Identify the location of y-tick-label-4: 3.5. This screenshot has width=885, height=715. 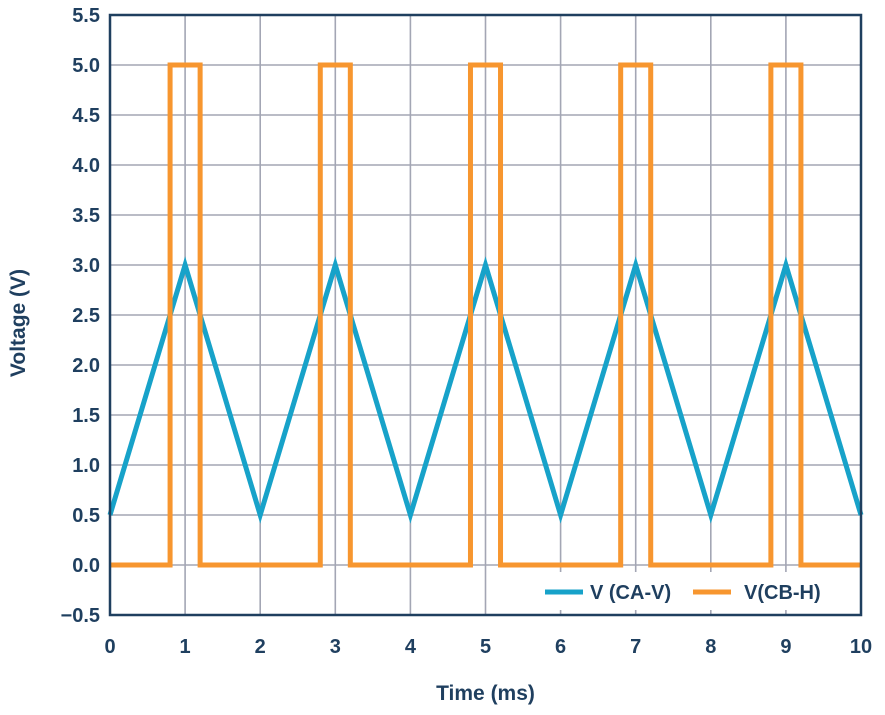
(86, 216).